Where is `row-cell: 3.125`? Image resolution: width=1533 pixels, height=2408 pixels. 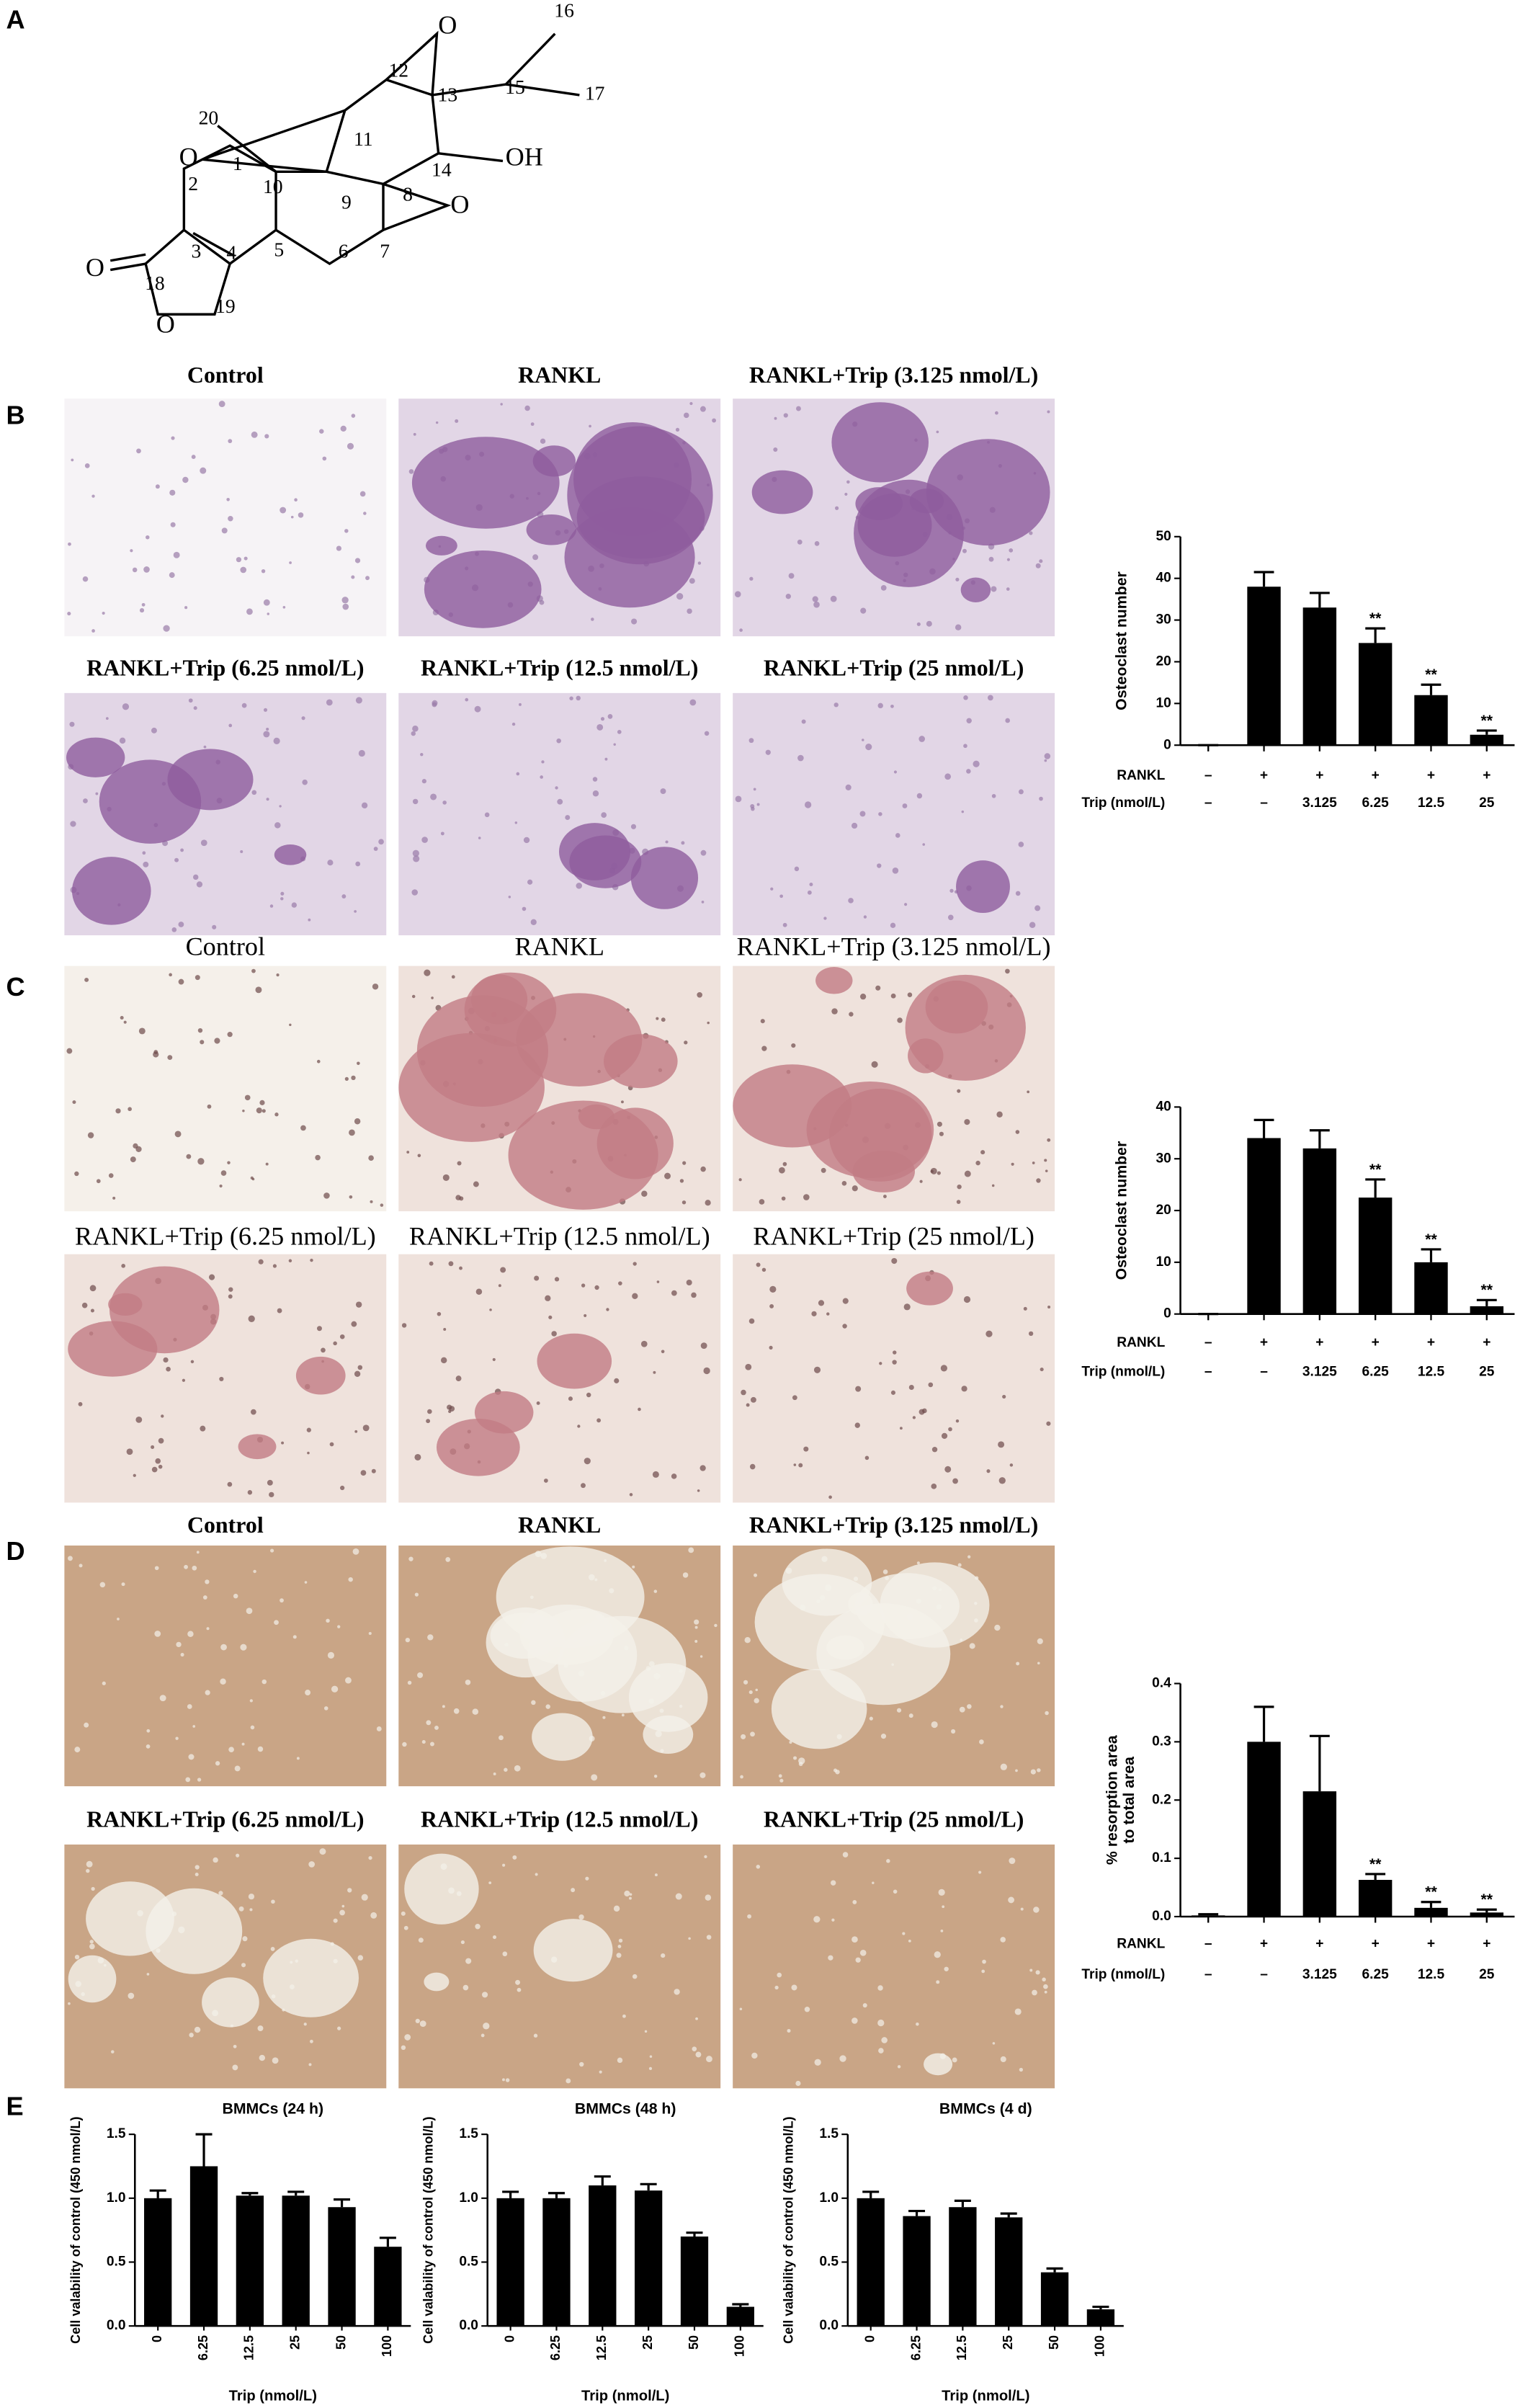
row-cell: 3.125 is located at coordinates (1319, 1372).